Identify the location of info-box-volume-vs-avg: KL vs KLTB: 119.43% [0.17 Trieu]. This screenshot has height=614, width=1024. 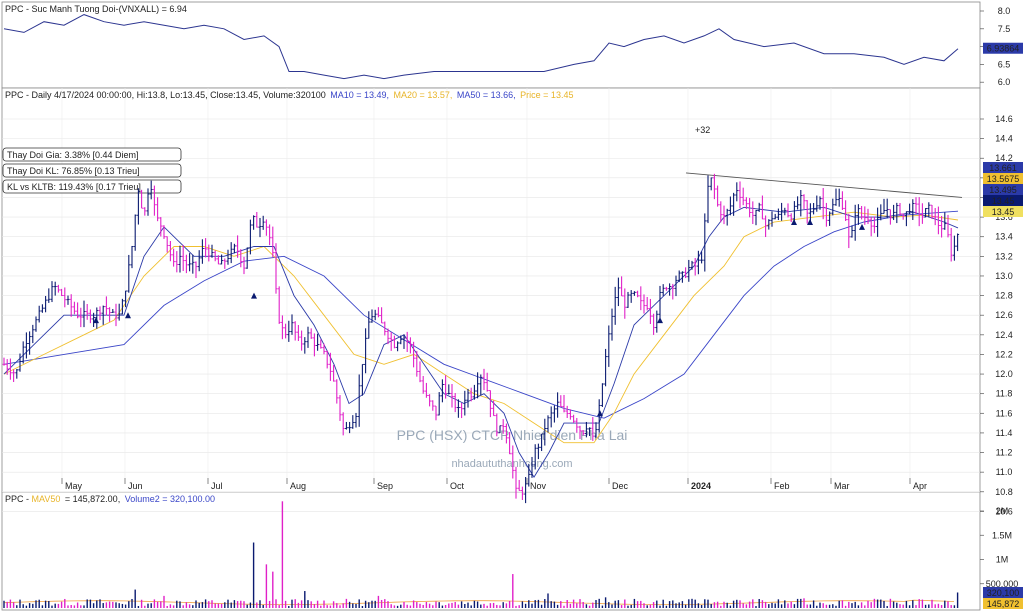
(74, 187).